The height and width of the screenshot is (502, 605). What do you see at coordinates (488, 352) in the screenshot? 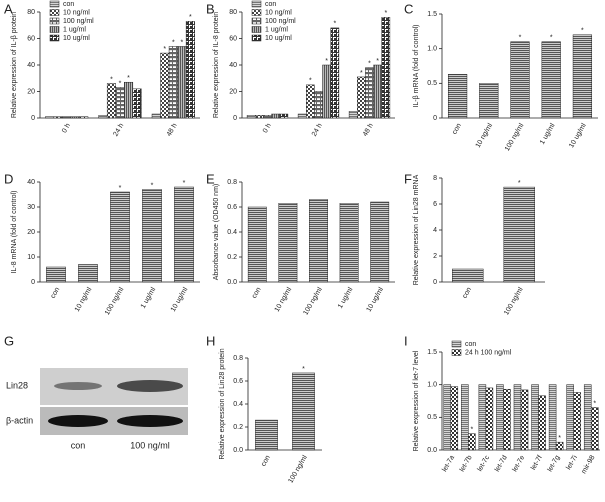
I see `legend-label: 24 h 100 ng/ml` at bounding box center [488, 352].